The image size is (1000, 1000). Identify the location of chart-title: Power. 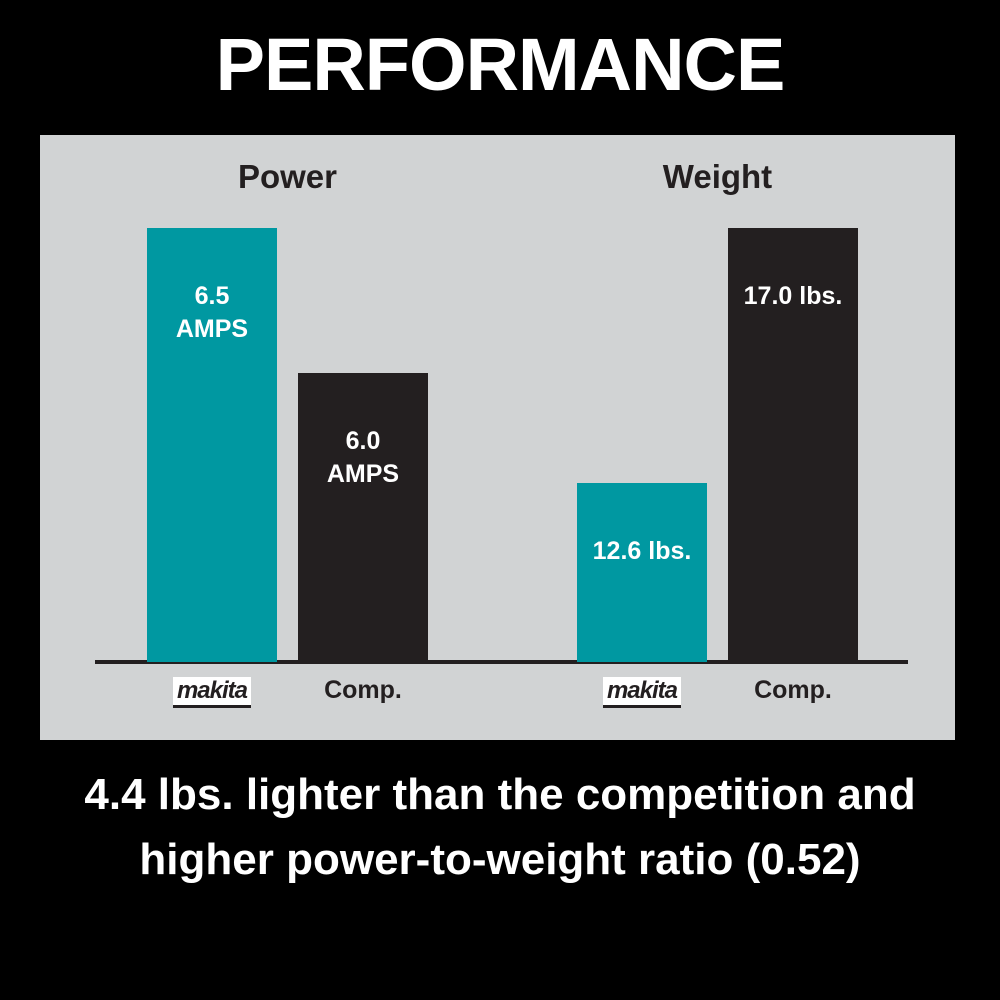
(287, 176).